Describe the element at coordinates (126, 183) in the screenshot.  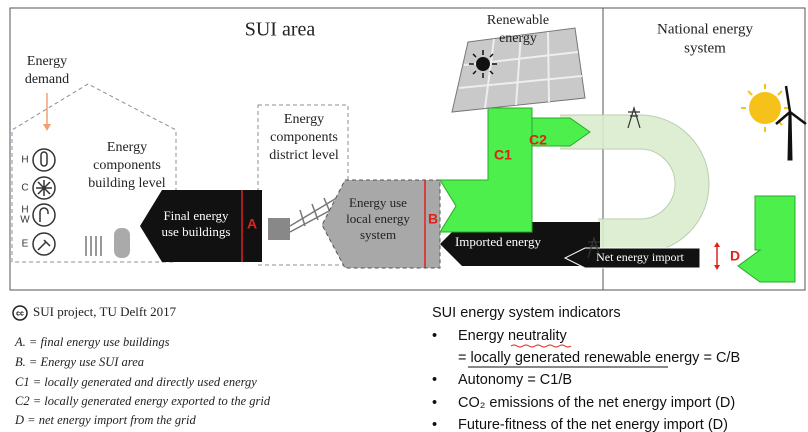
I see `building-label: building level` at that location.